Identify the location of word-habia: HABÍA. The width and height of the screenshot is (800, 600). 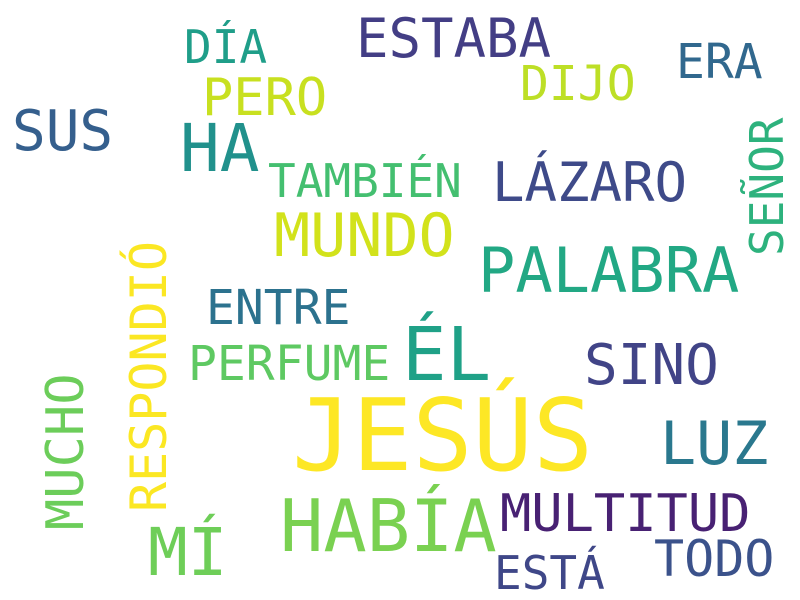
(388, 526).